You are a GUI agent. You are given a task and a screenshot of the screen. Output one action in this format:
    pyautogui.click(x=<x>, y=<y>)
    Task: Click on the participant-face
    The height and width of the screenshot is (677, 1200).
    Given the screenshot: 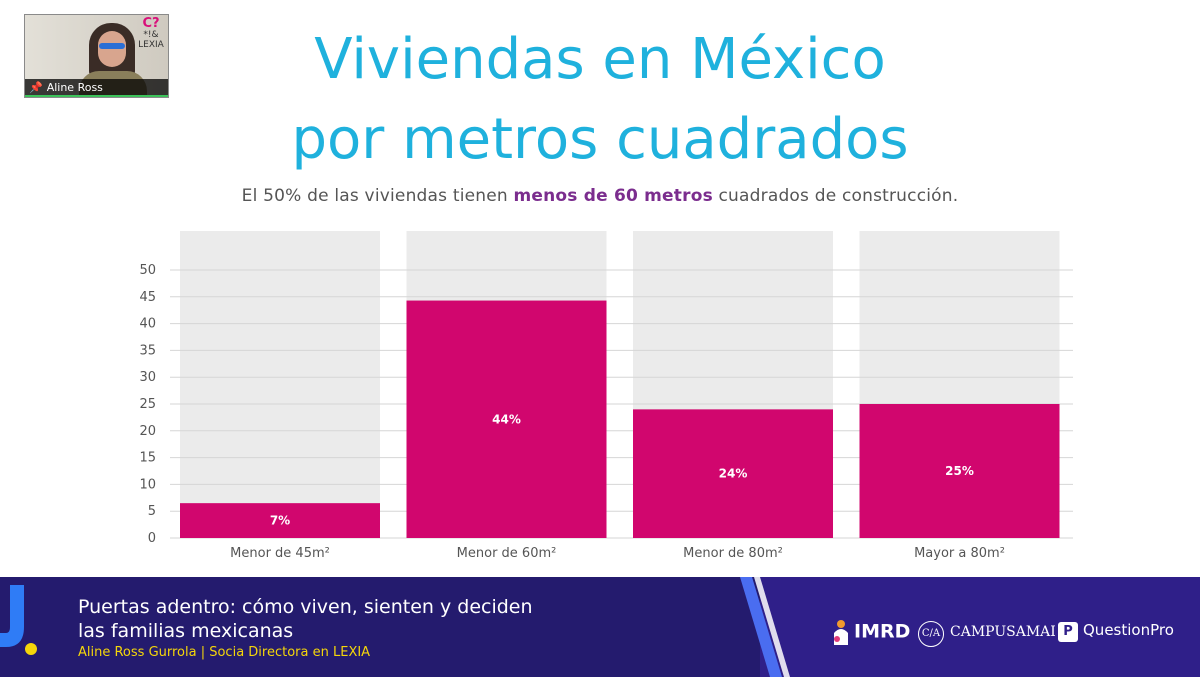 What is the action you would take?
    pyautogui.click(x=112, y=49)
    